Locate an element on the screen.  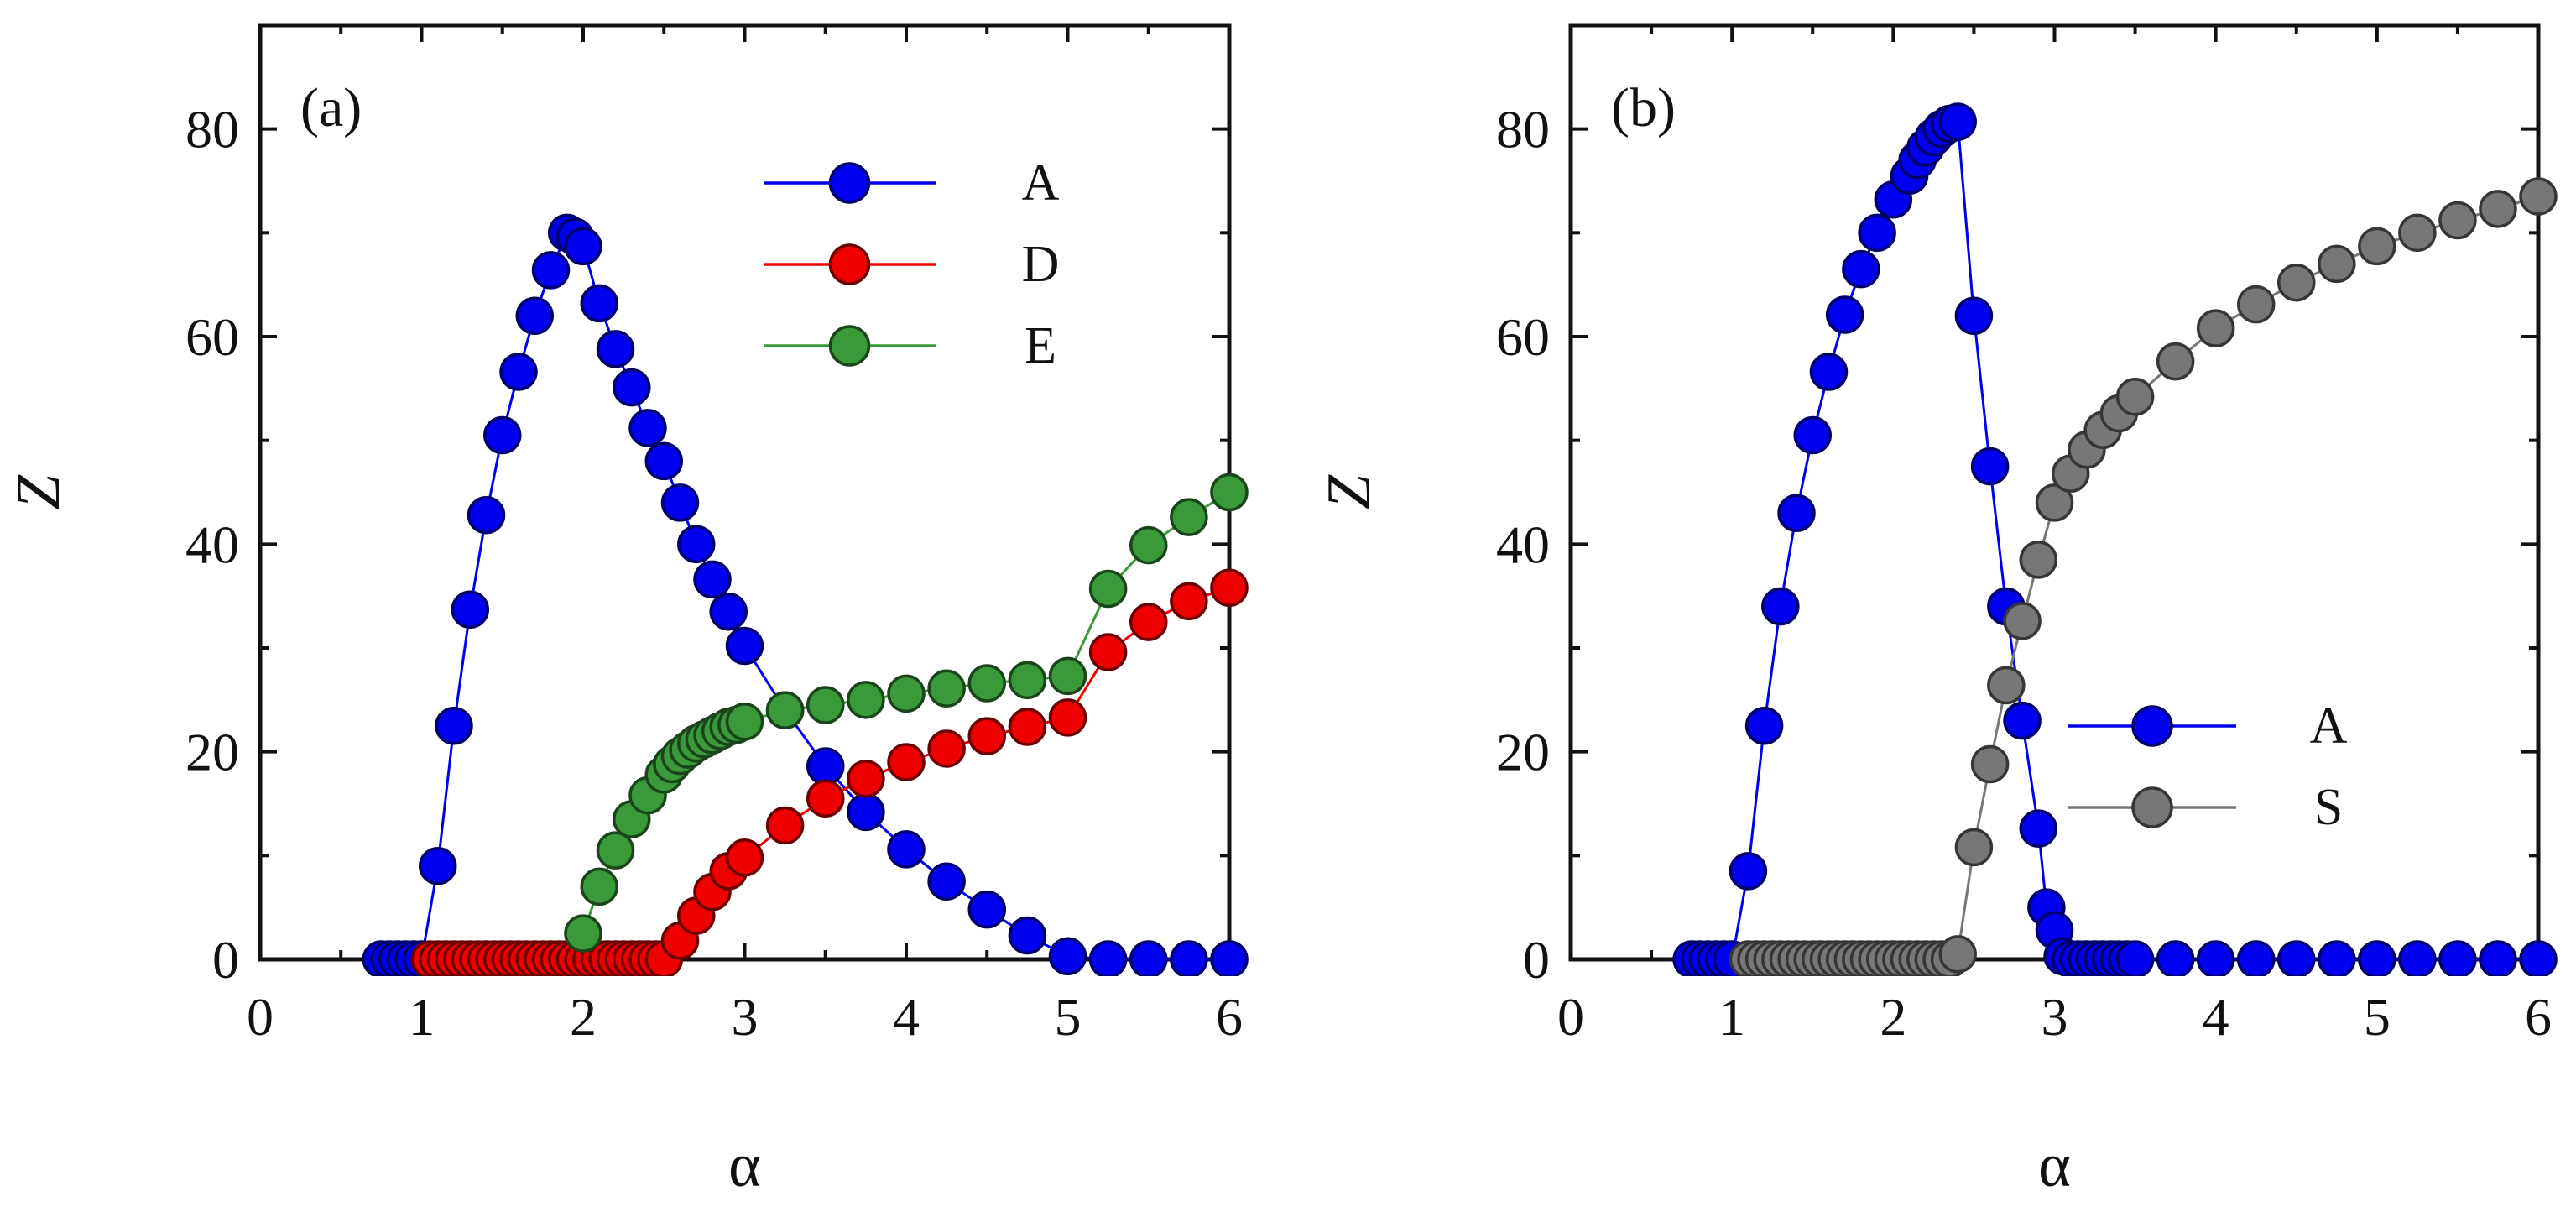
x-tick-label: 4 is located at coordinates (906, 1017).